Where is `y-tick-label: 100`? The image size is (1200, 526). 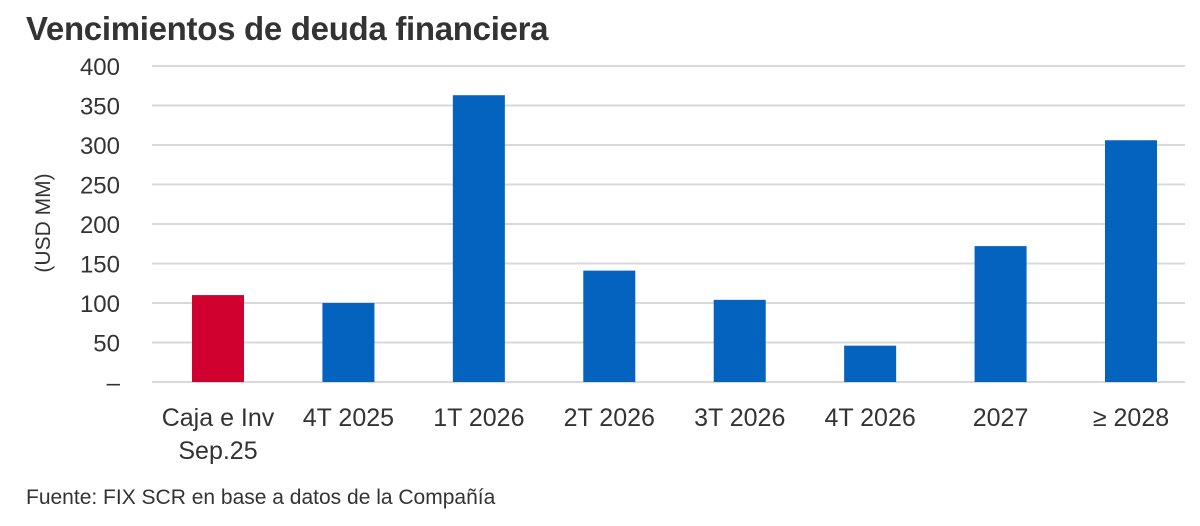 y-tick-label: 100 is located at coordinates (100, 304).